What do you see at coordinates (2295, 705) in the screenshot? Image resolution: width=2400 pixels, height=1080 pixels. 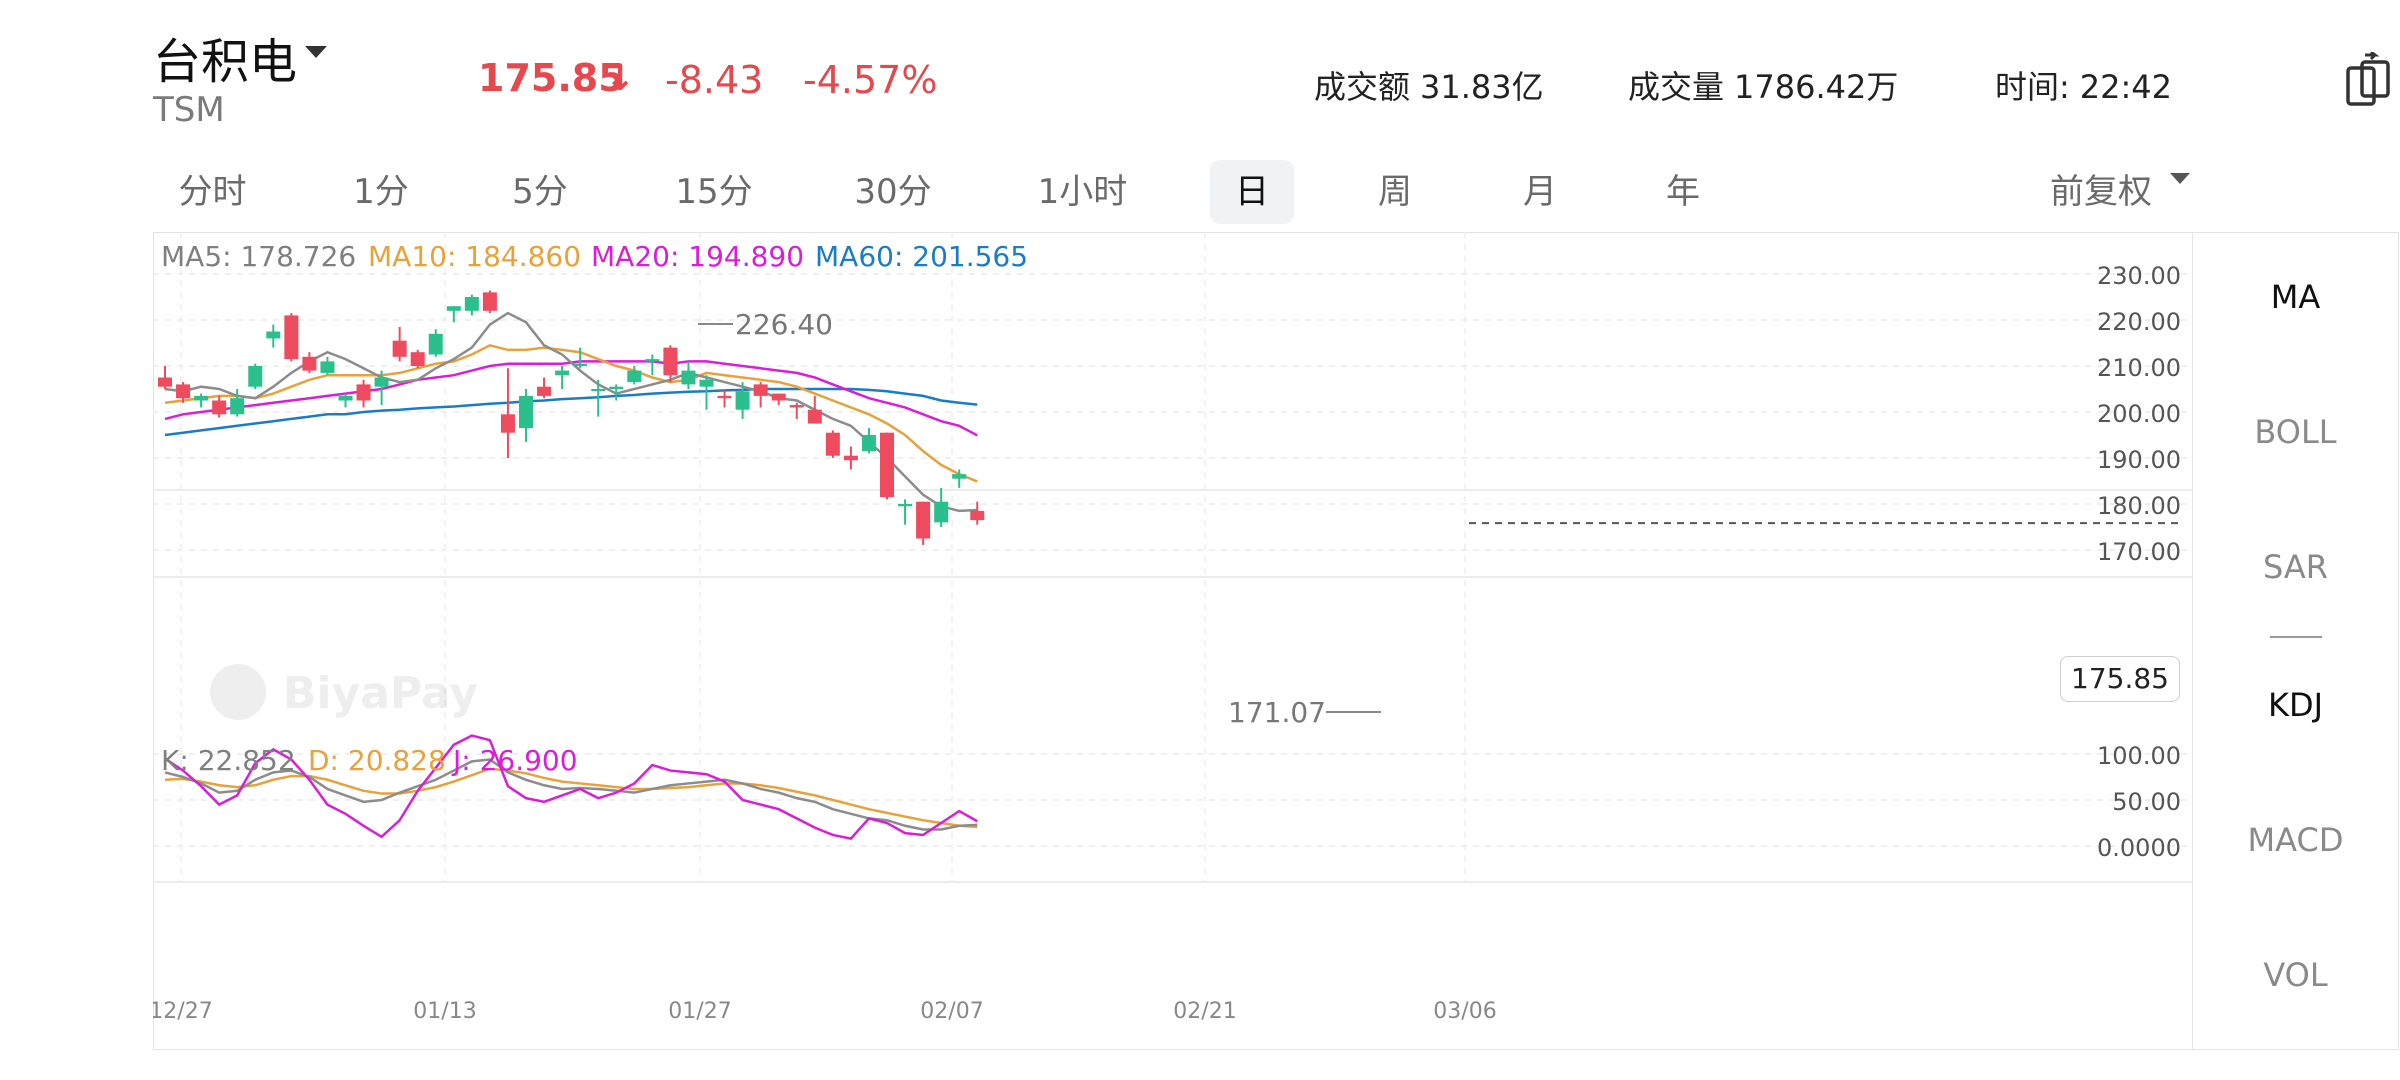 I see `indicator-kdj: KDJ` at bounding box center [2295, 705].